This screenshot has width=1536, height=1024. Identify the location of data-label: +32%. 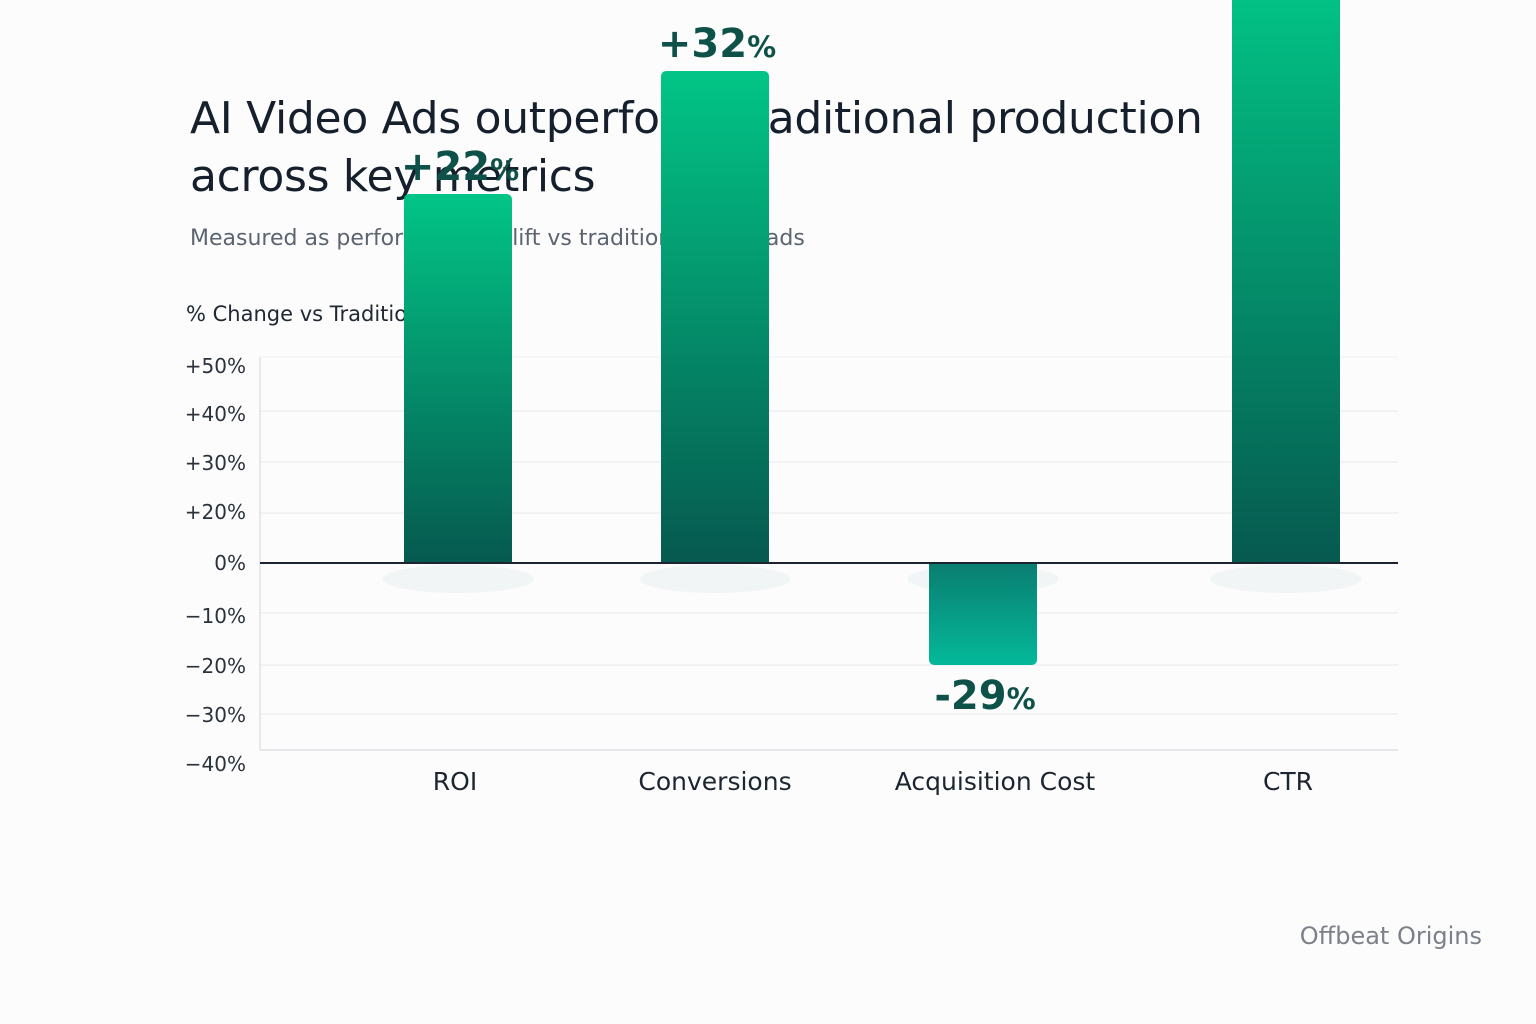
(717, 44).